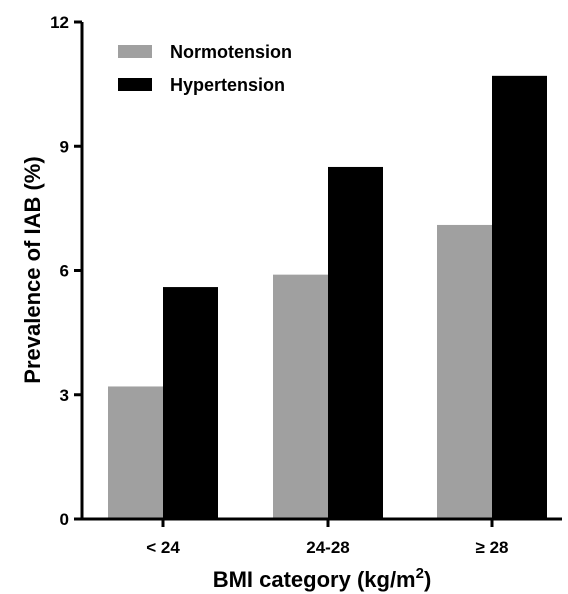 Image resolution: width=568 pixels, height=594 pixels. What do you see at coordinates (32, 269) in the screenshot?
I see `y-axis-label: Prevalence of IAB (%)` at bounding box center [32, 269].